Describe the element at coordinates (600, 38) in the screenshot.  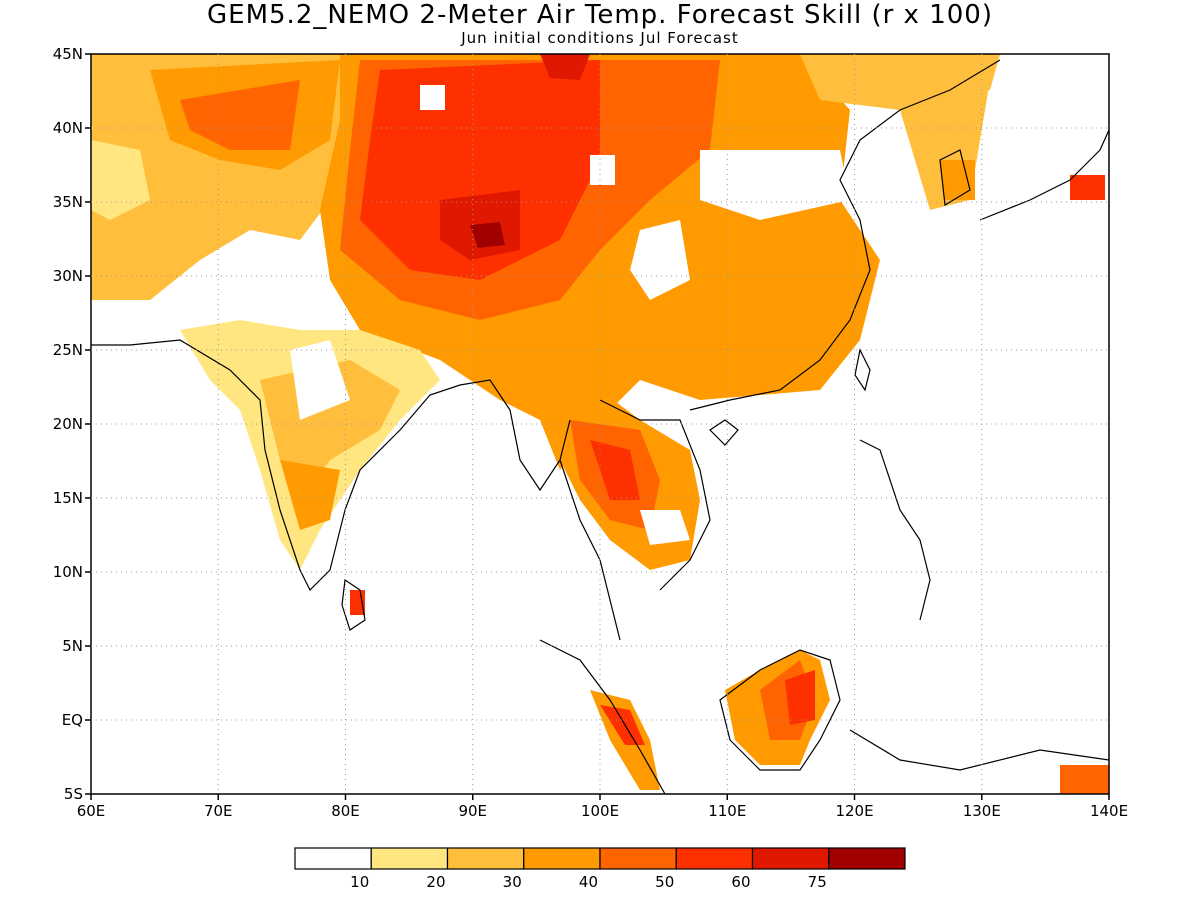
I see `map-subtitle: Jun initial conditions Jul Forecast` at that location.